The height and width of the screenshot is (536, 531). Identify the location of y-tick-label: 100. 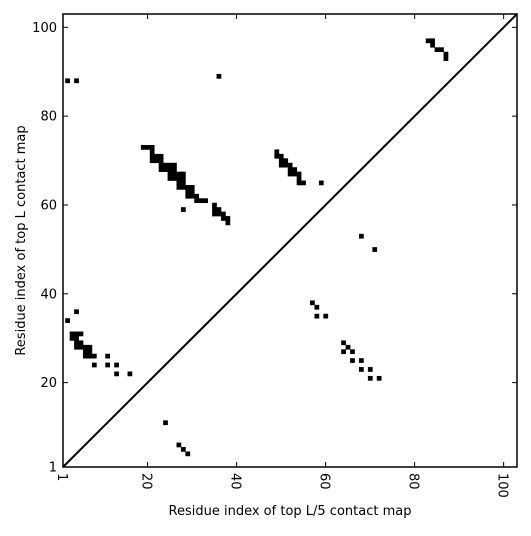
(44, 28).